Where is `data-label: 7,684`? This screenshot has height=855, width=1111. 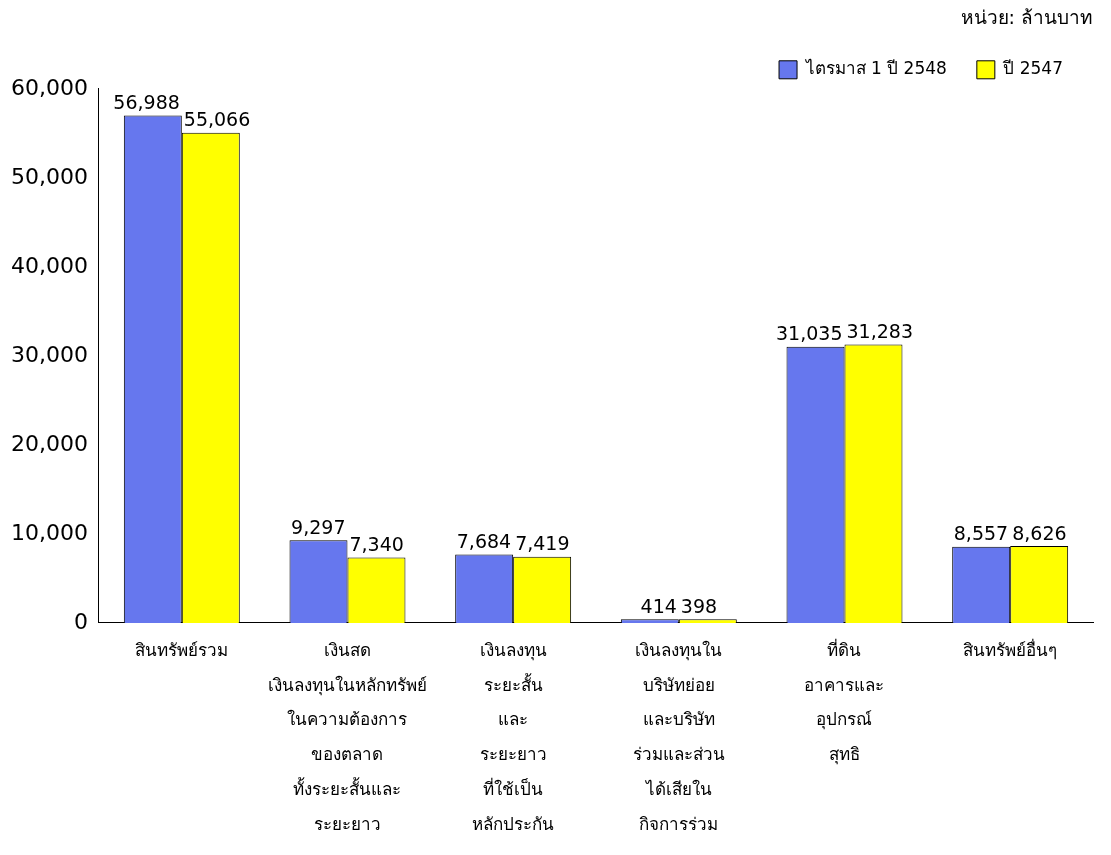
data-label: 7,684 is located at coordinates (484, 540).